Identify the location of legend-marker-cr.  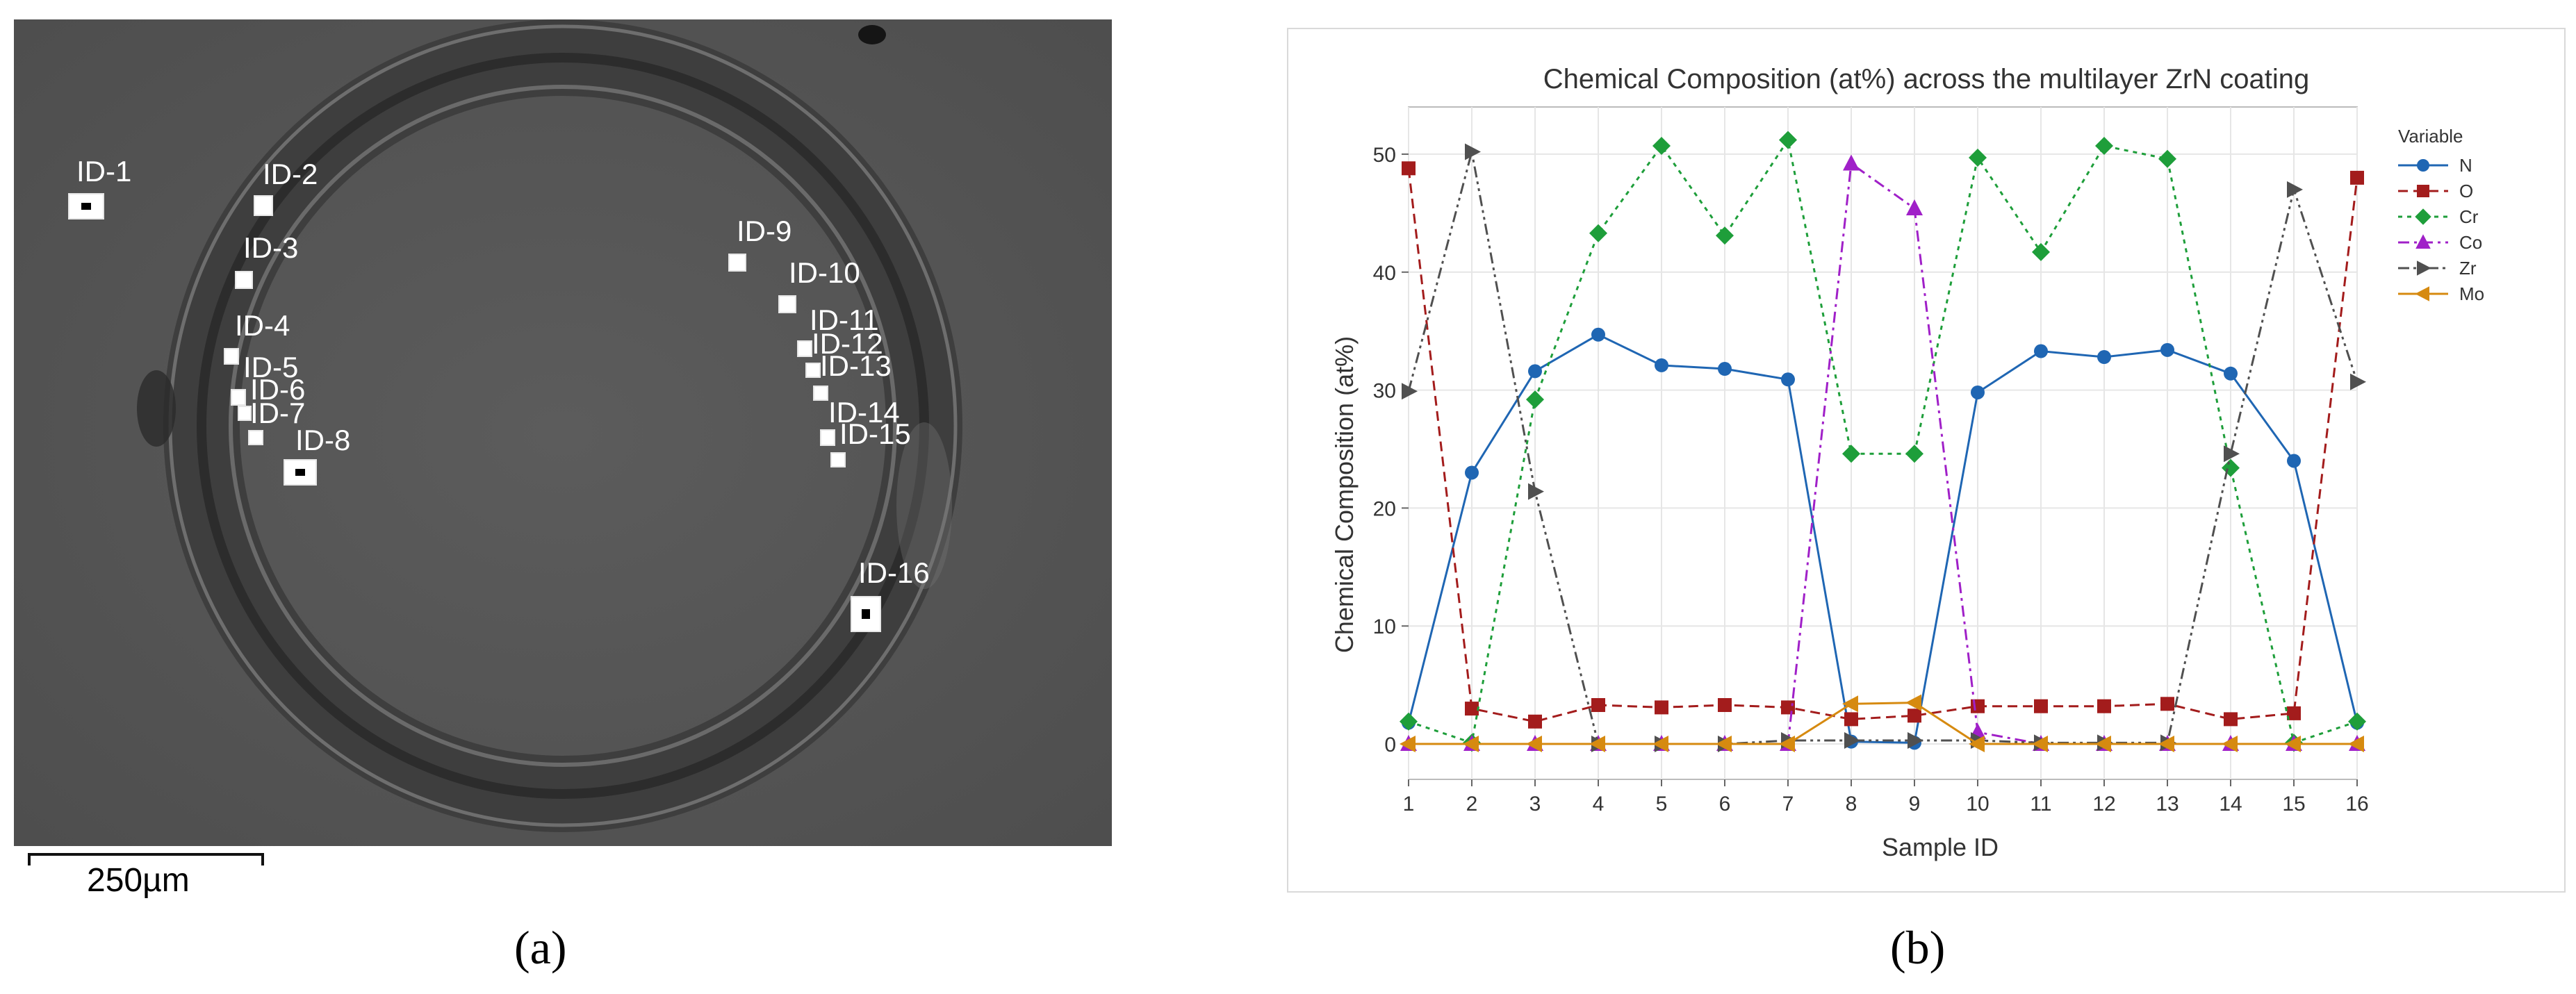
(2423, 217).